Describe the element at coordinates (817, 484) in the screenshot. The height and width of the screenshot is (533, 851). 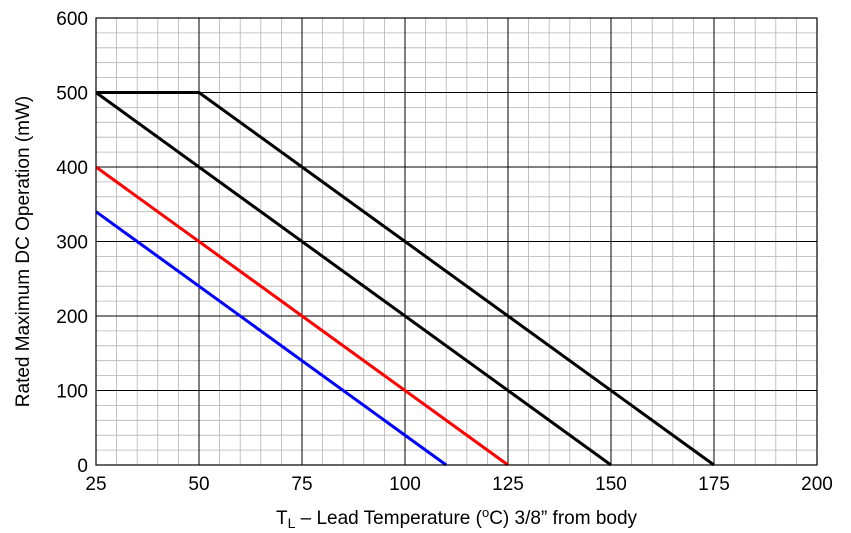
I see `x-tick-label: 200` at that location.